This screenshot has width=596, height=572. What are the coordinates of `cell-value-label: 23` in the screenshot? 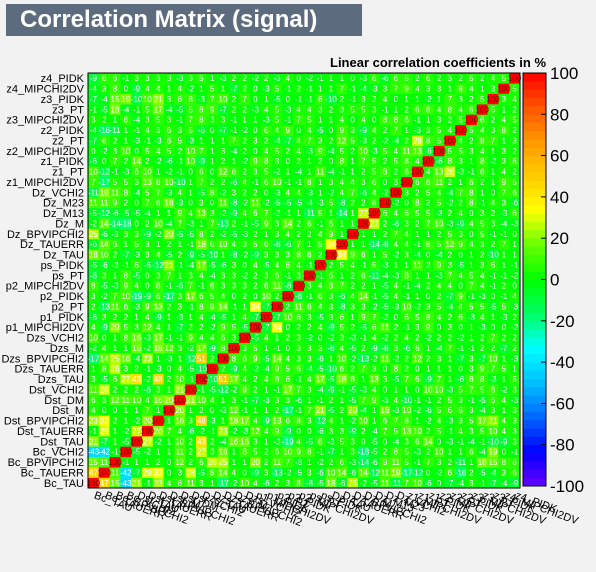 It's located at (223, 431).